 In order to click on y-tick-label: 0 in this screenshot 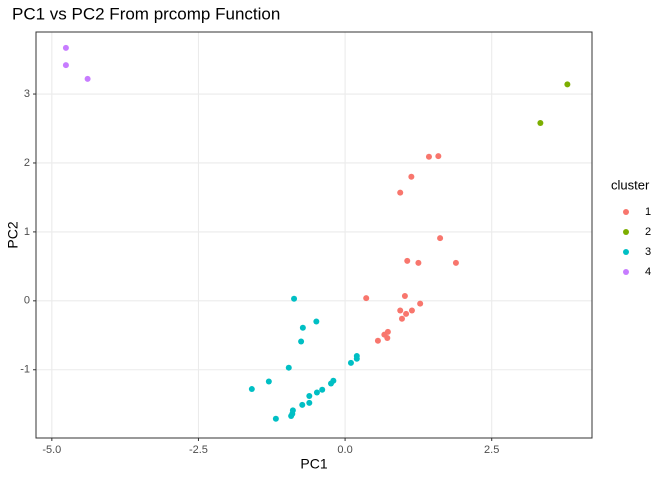, I will do `click(27, 301)`.